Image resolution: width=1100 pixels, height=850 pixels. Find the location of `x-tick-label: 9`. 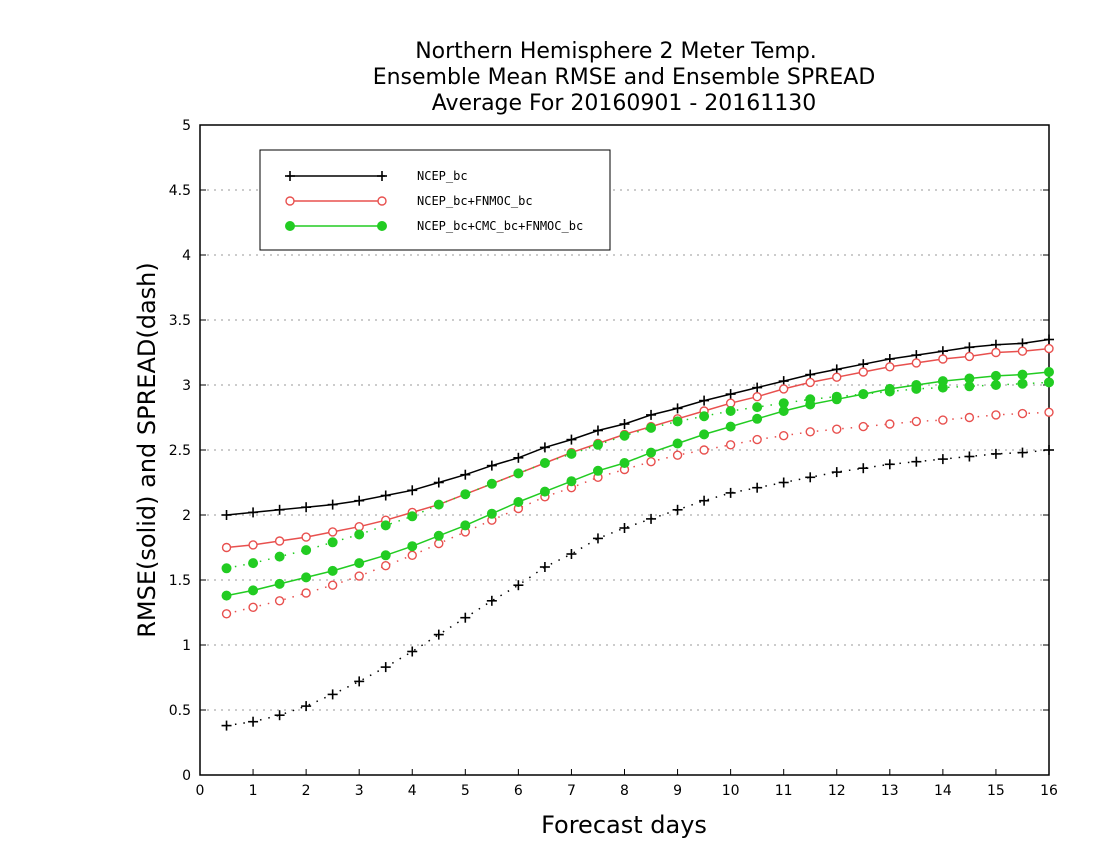

x-tick-label: 9 is located at coordinates (677, 791).